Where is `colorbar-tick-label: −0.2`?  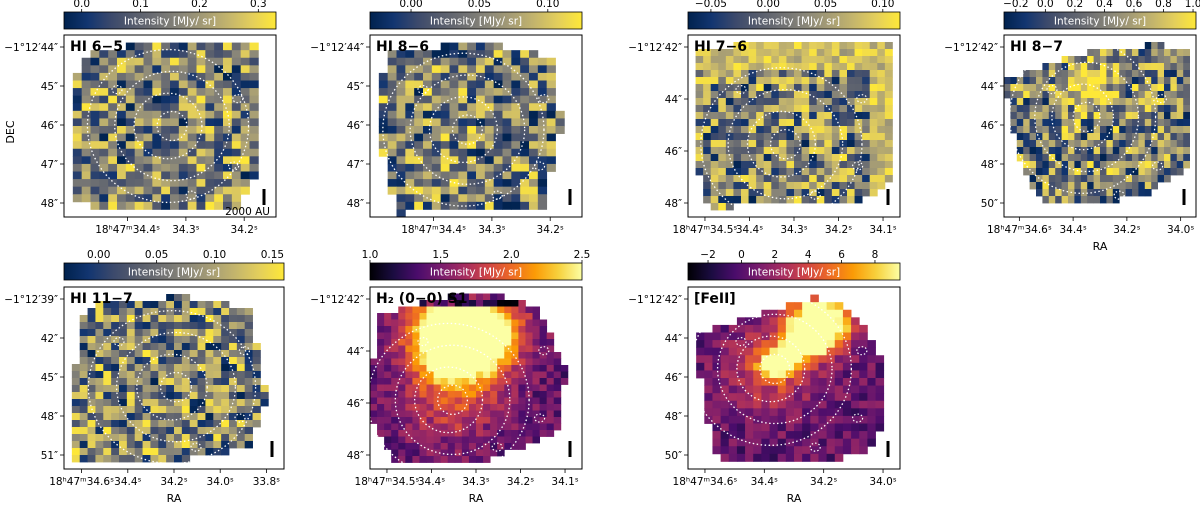
colorbar-tick-label: −0.2 is located at coordinates (1016, 5).